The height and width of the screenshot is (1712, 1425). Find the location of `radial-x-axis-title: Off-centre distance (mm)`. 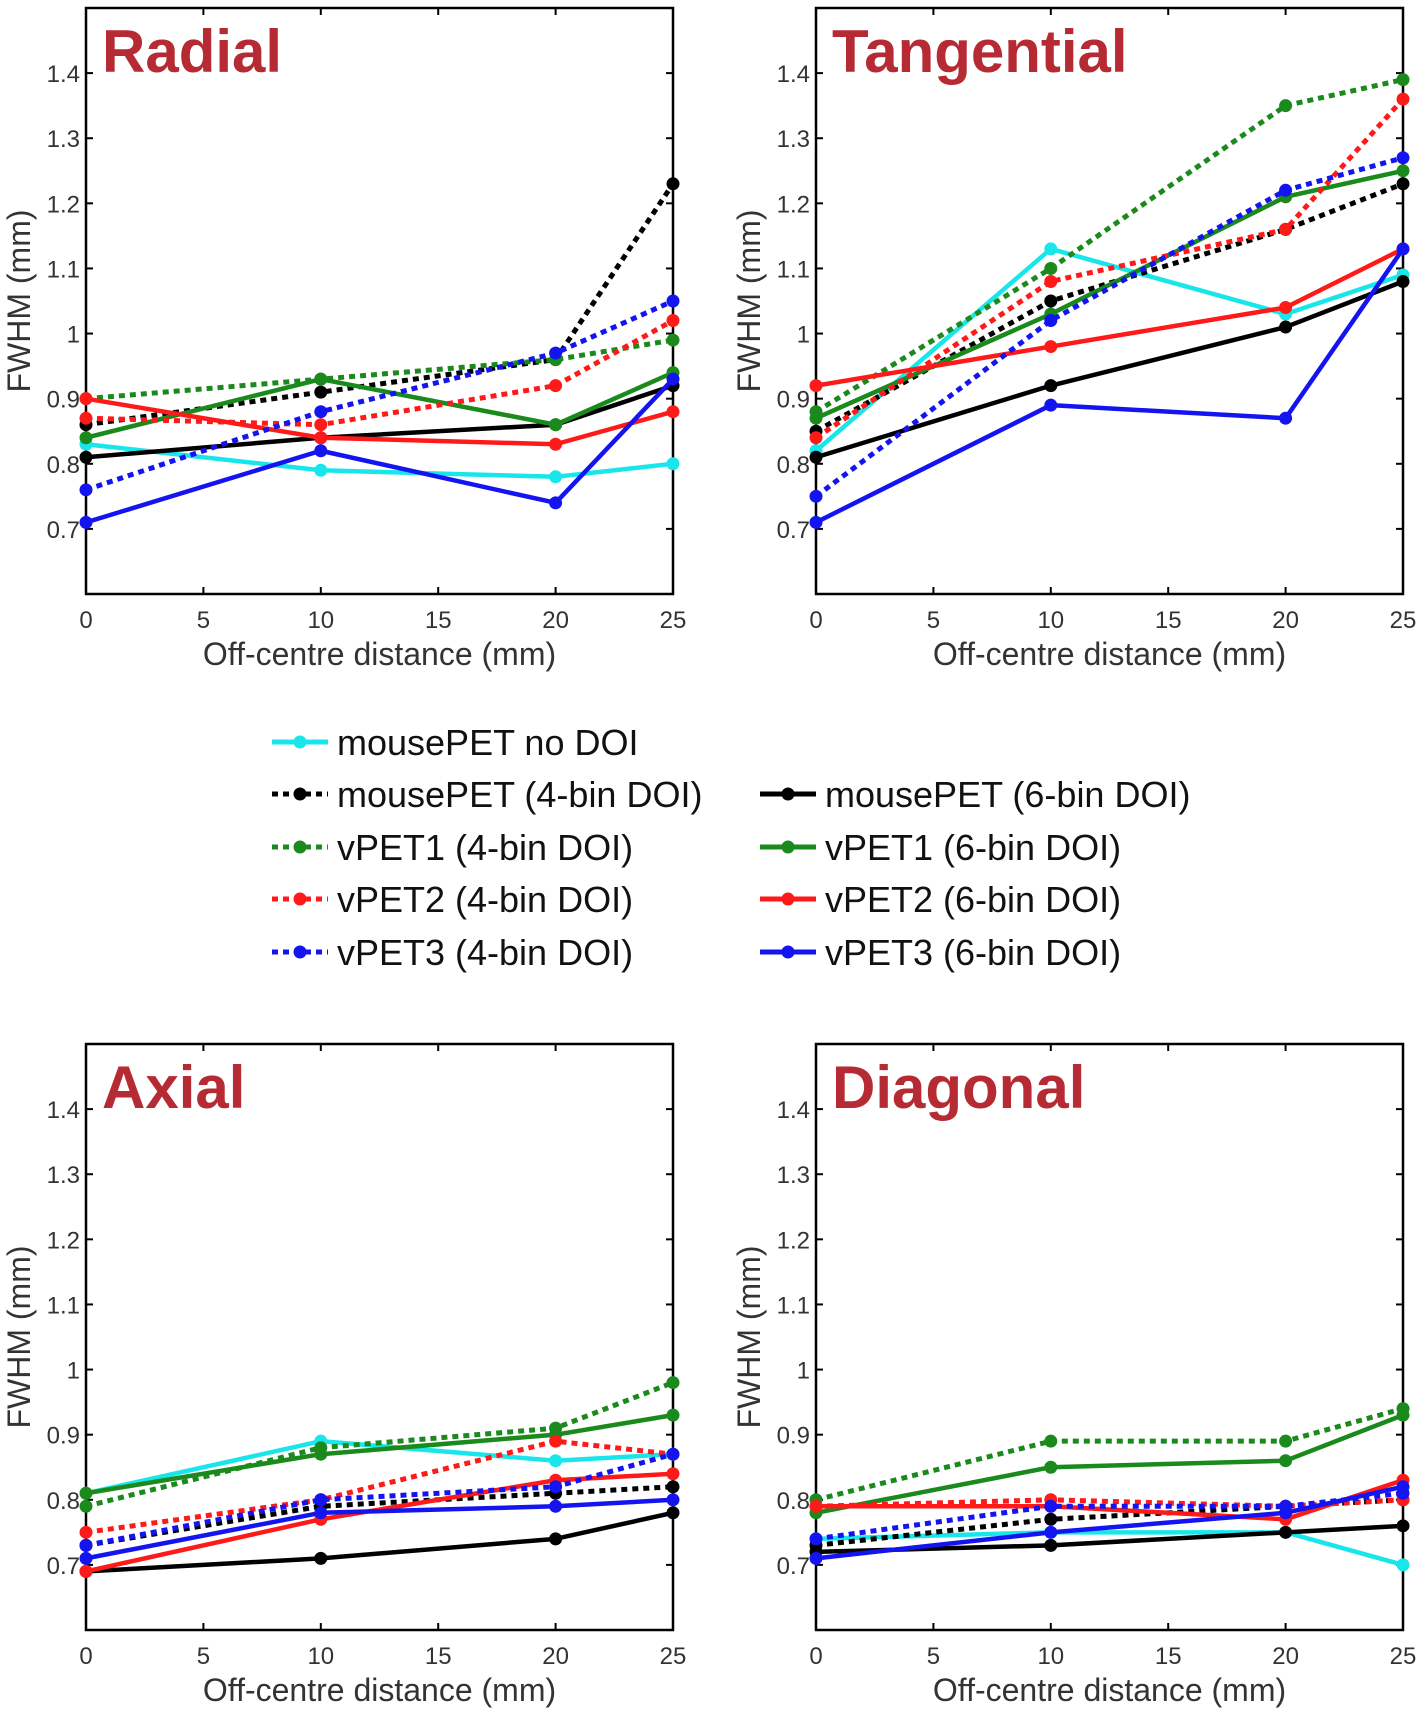

radial-x-axis-title: Off-centre distance (mm) is located at coordinates (379, 654).